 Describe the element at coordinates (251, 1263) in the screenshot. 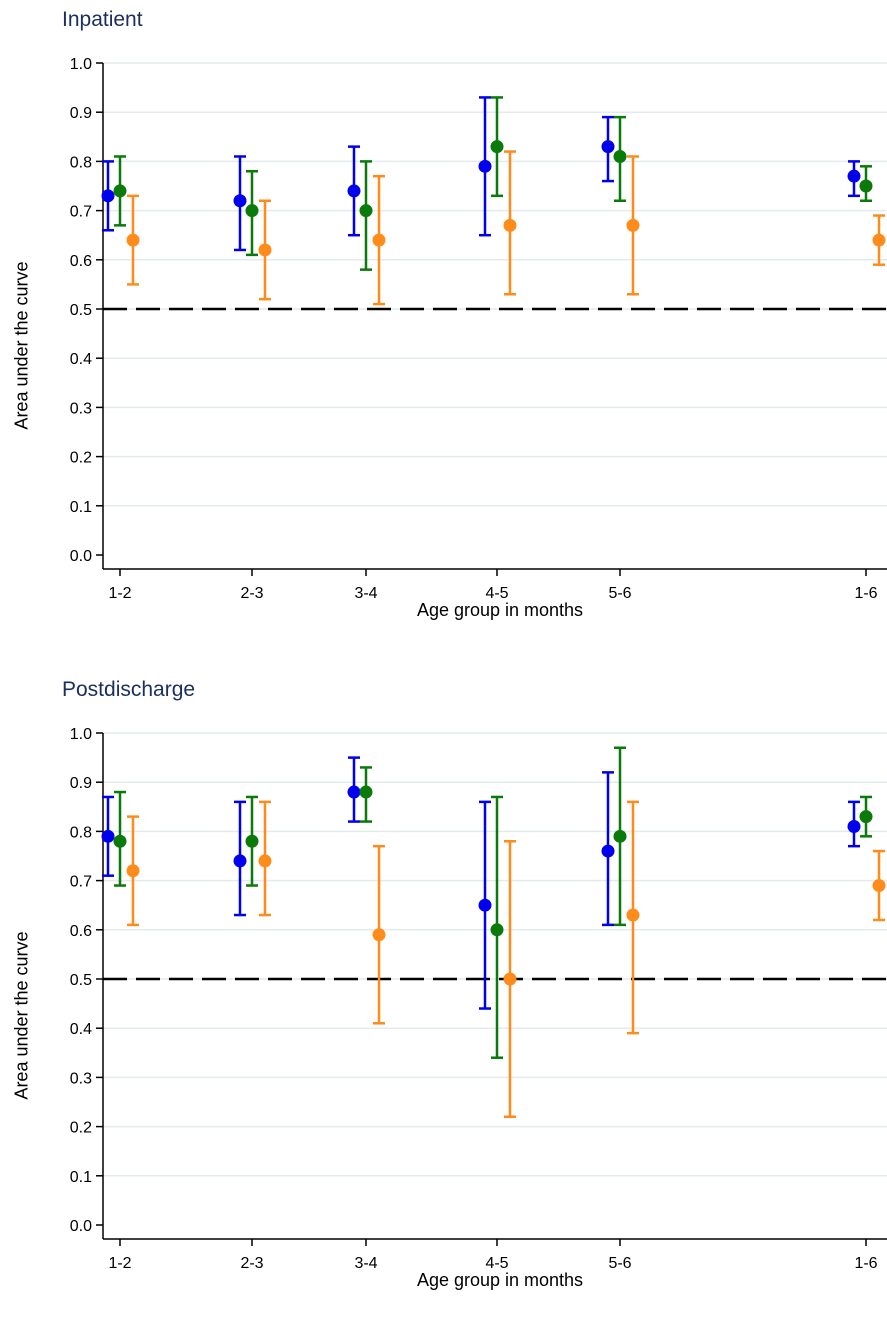

I see `x-tick-label: 2-3` at that location.